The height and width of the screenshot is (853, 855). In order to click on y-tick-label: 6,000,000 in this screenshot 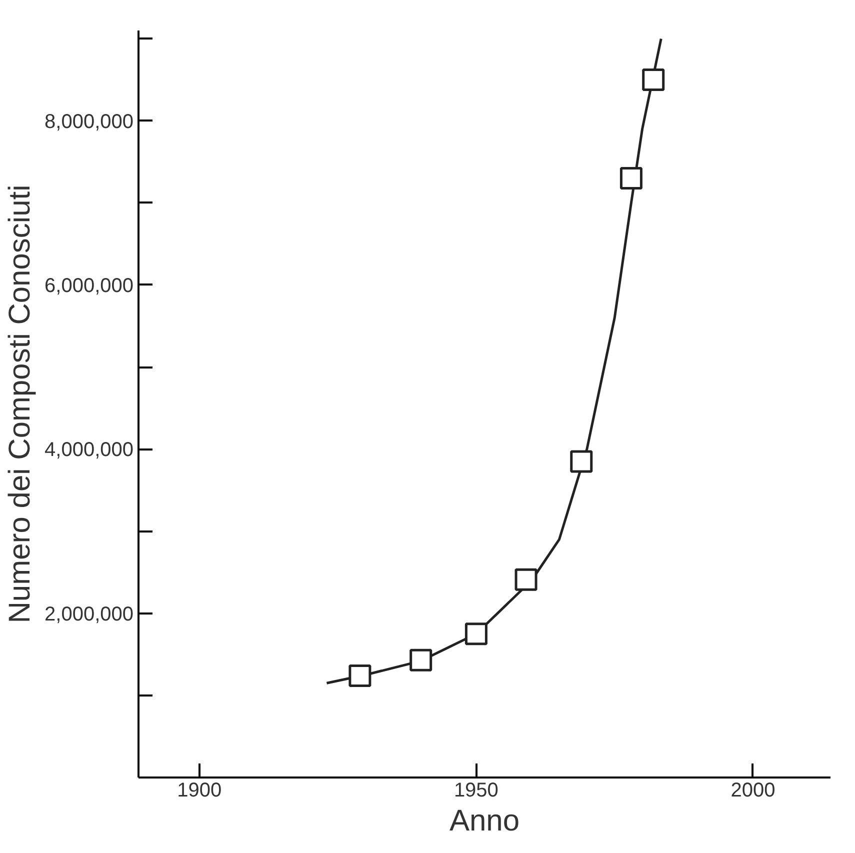, I will do `click(89, 285)`.